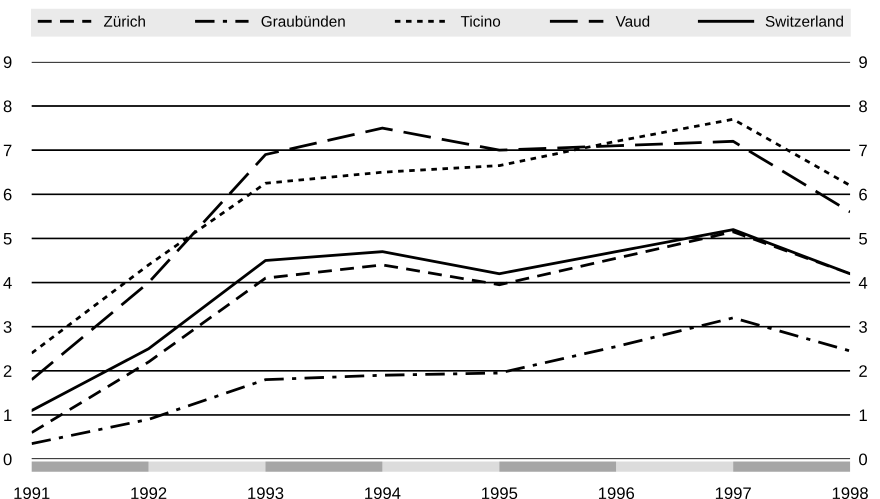 This screenshot has width=880, height=499. I want to click on x-tick-label: 1996, so click(616, 493).